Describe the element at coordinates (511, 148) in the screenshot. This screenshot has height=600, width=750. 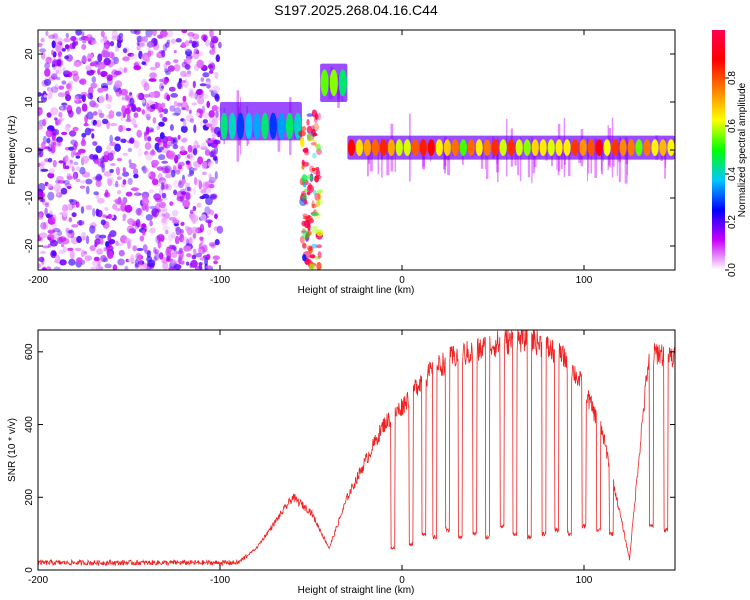
I see `spectral-feature` at that location.